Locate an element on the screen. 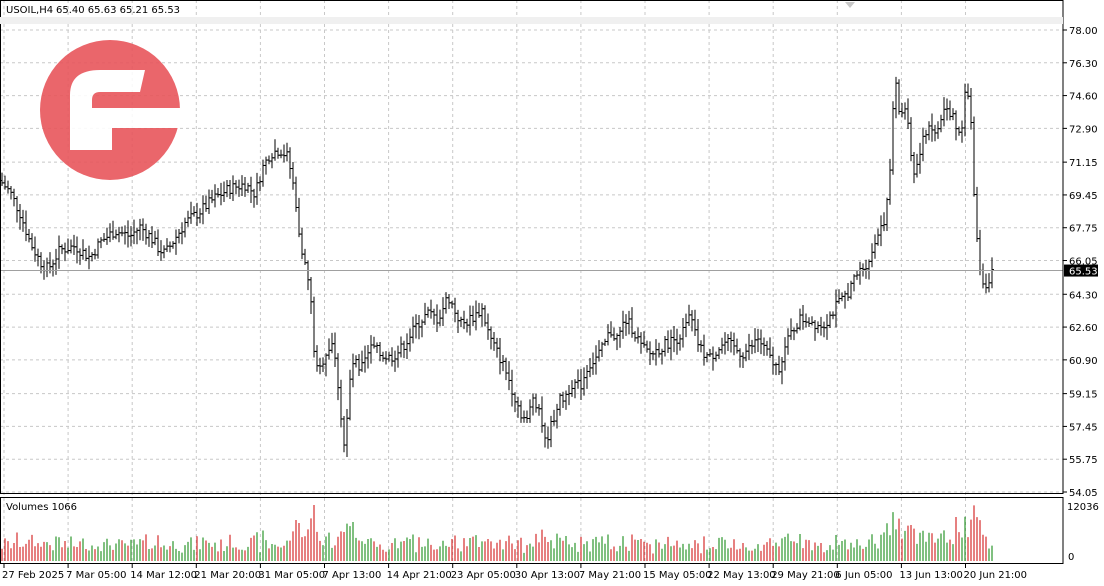 The height and width of the screenshot is (586, 1104). x-tick-label: 15 May 05:00 is located at coordinates (677, 575).